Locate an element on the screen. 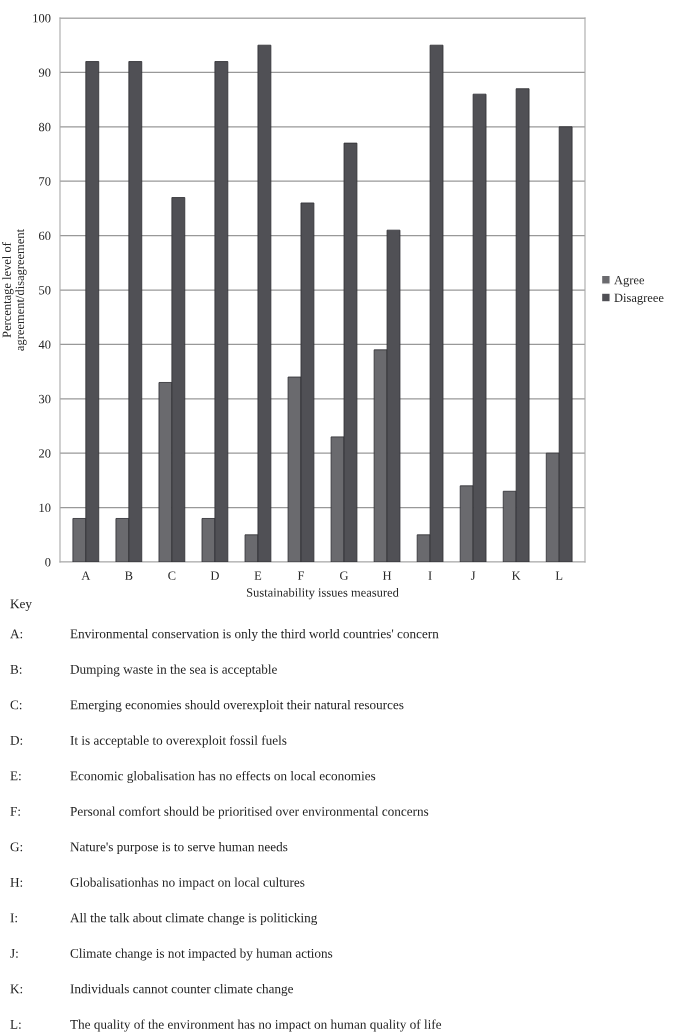  y-tick-label: 60 is located at coordinates (45, 236).